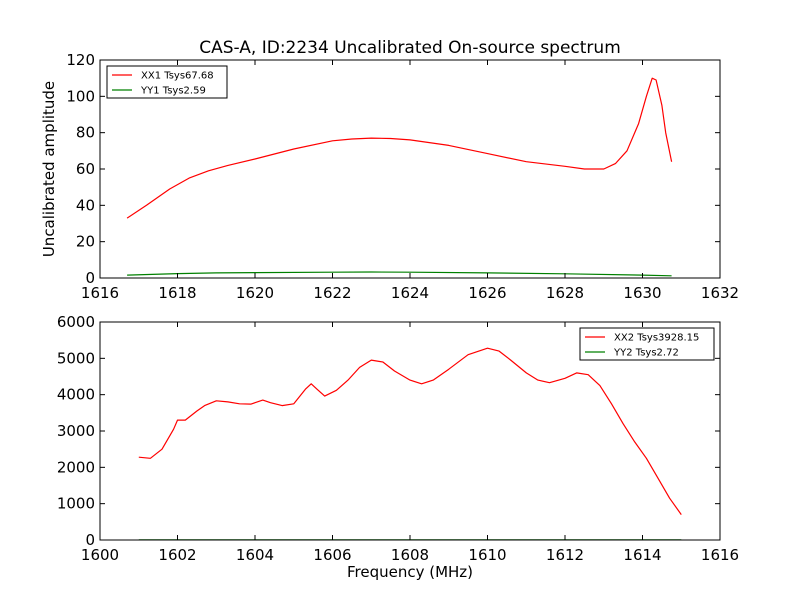 This screenshot has height=604, width=800. I want to click on legend-1: XX2 Tsys3928.15 YY2 Tsys2.72, so click(647, 344).